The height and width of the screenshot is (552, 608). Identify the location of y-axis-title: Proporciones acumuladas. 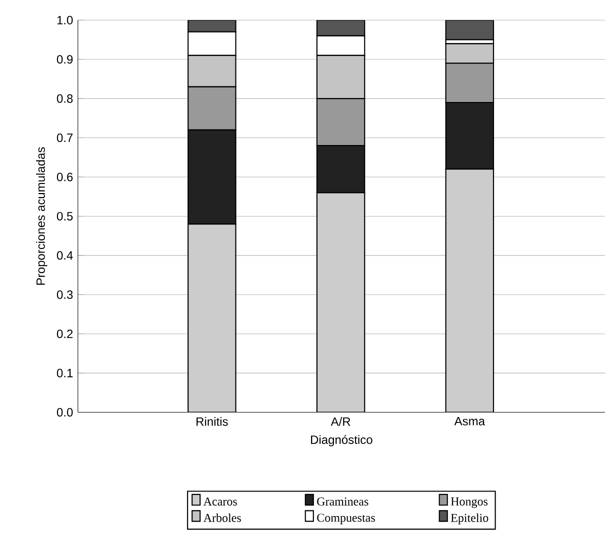
(42, 216).